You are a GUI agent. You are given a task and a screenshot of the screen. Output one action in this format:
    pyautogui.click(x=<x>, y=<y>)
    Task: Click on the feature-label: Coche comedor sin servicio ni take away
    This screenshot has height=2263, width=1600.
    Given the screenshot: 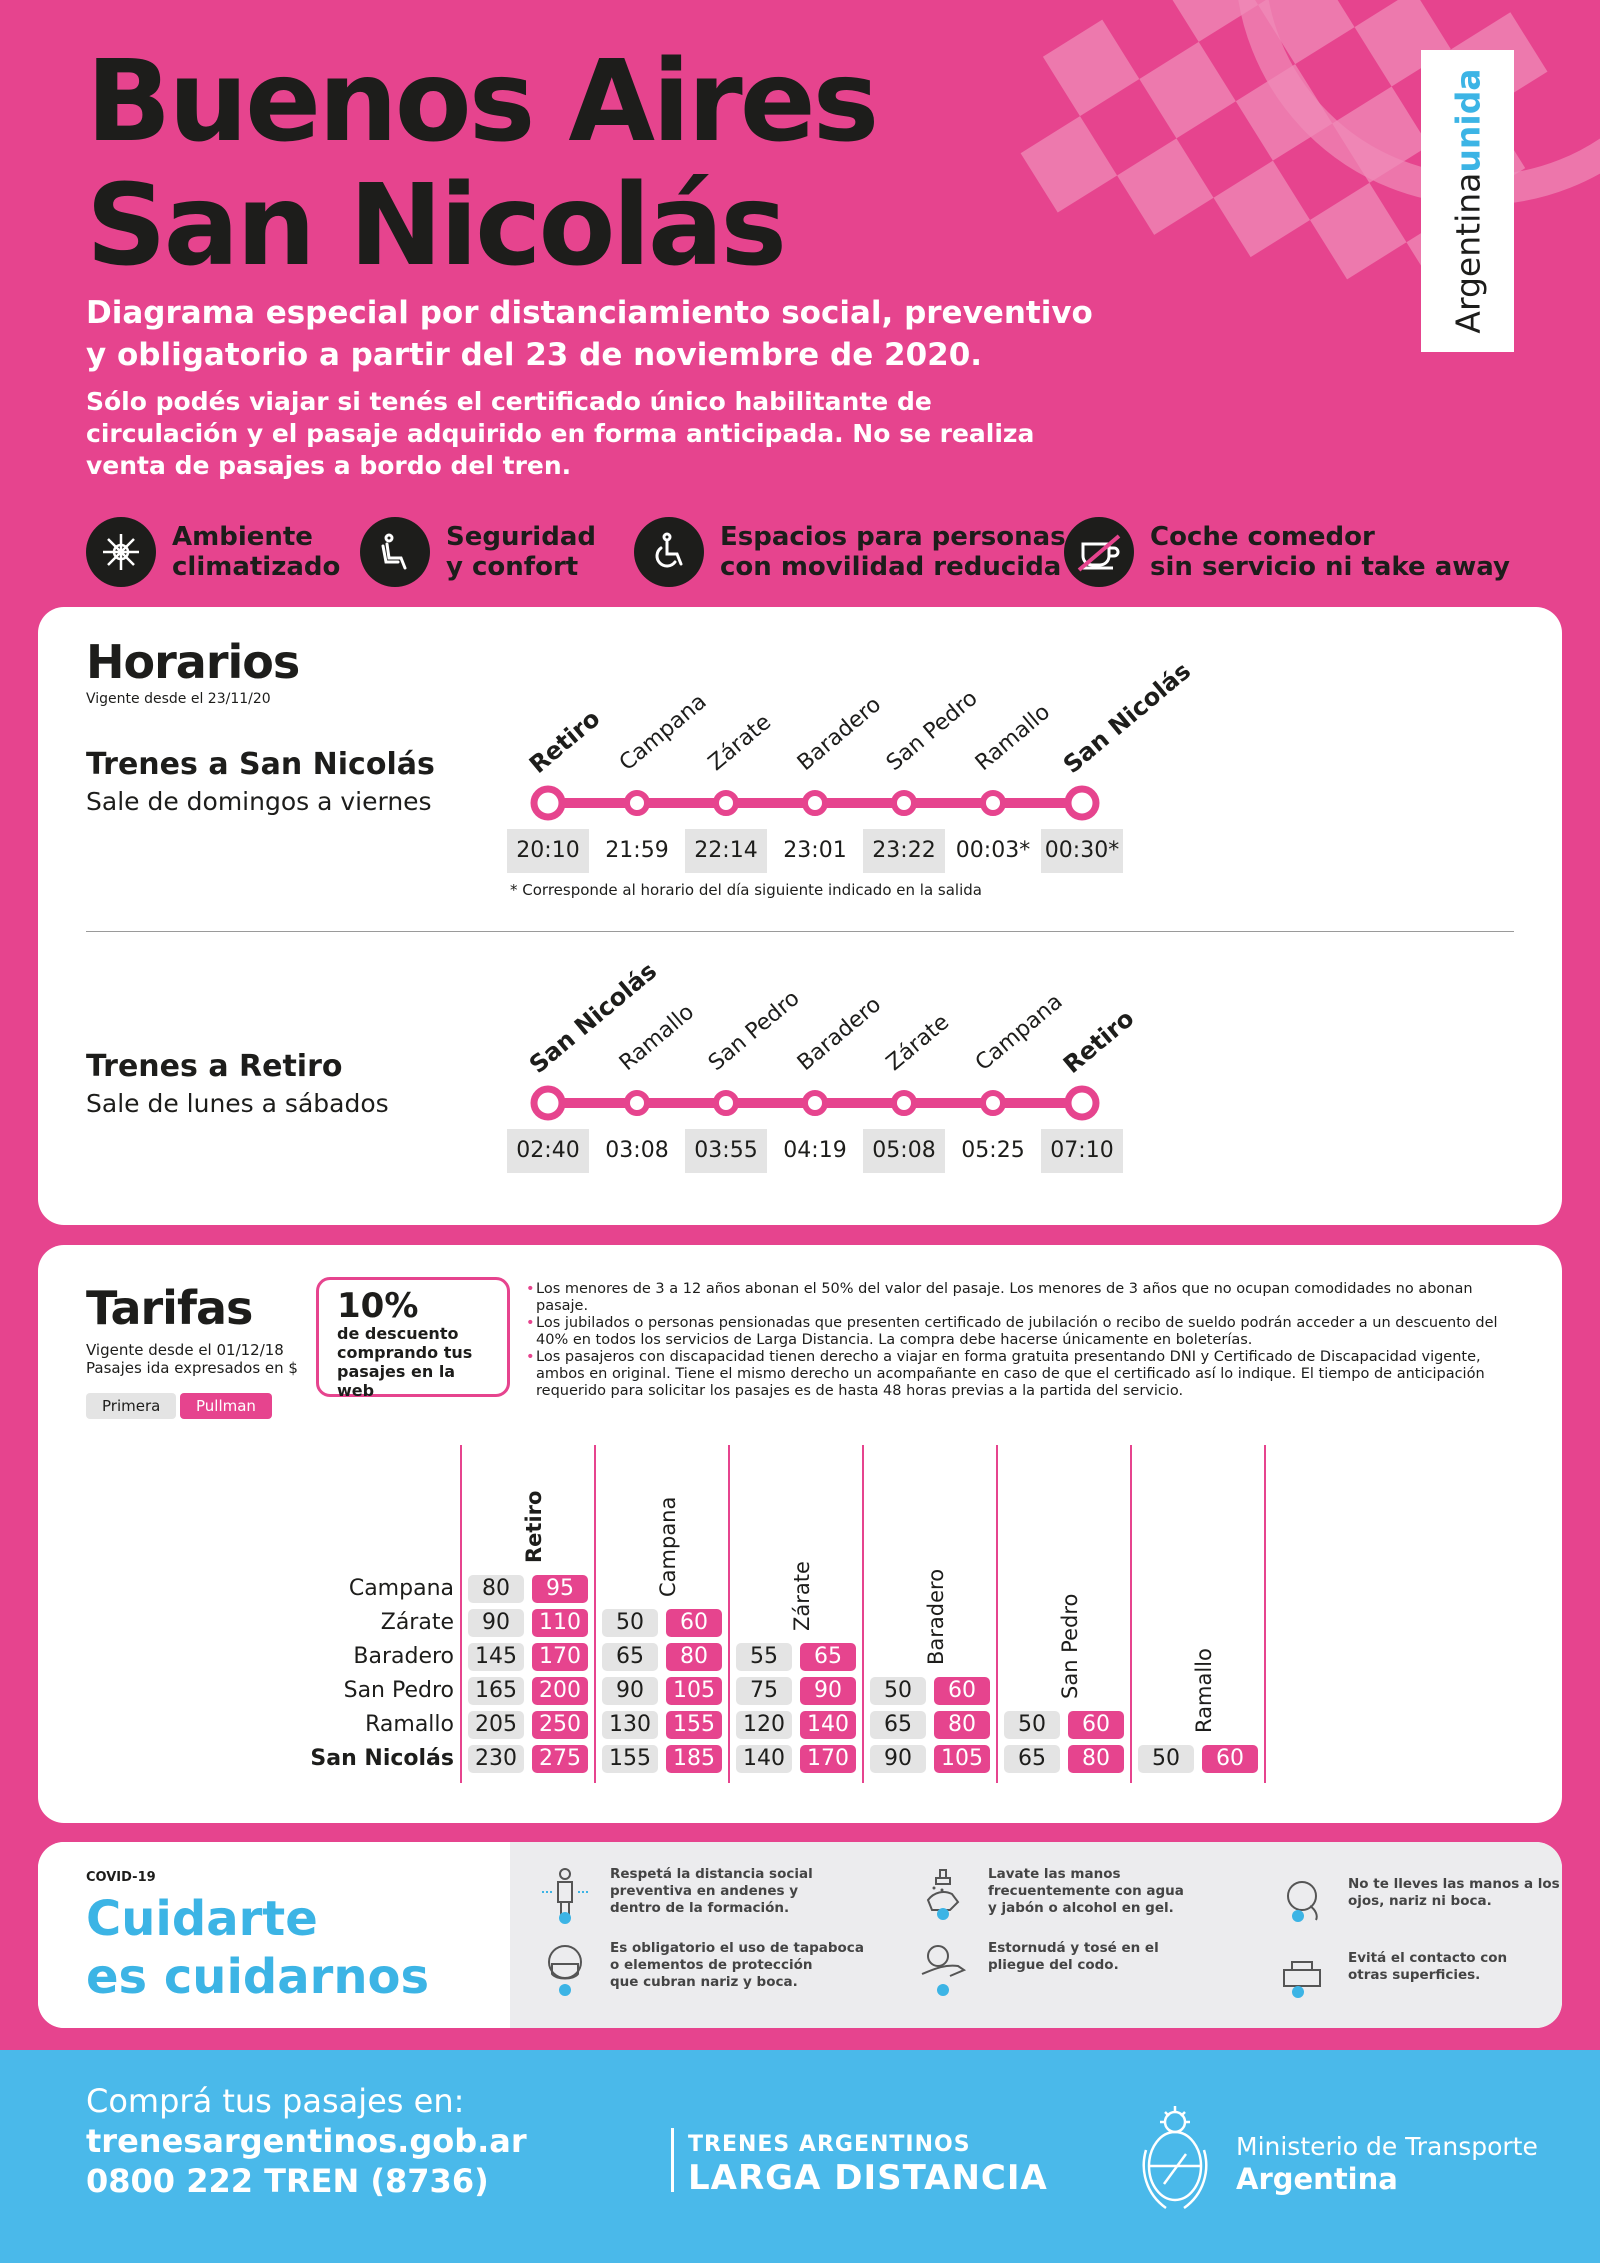 What is the action you would take?
    pyautogui.click(x=1330, y=552)
    